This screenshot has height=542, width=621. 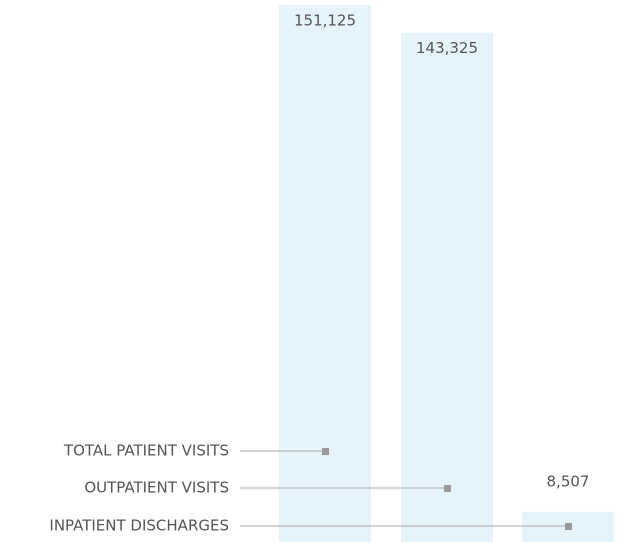 I want to click on value-label: 8,507, so click(x=568, y=482).